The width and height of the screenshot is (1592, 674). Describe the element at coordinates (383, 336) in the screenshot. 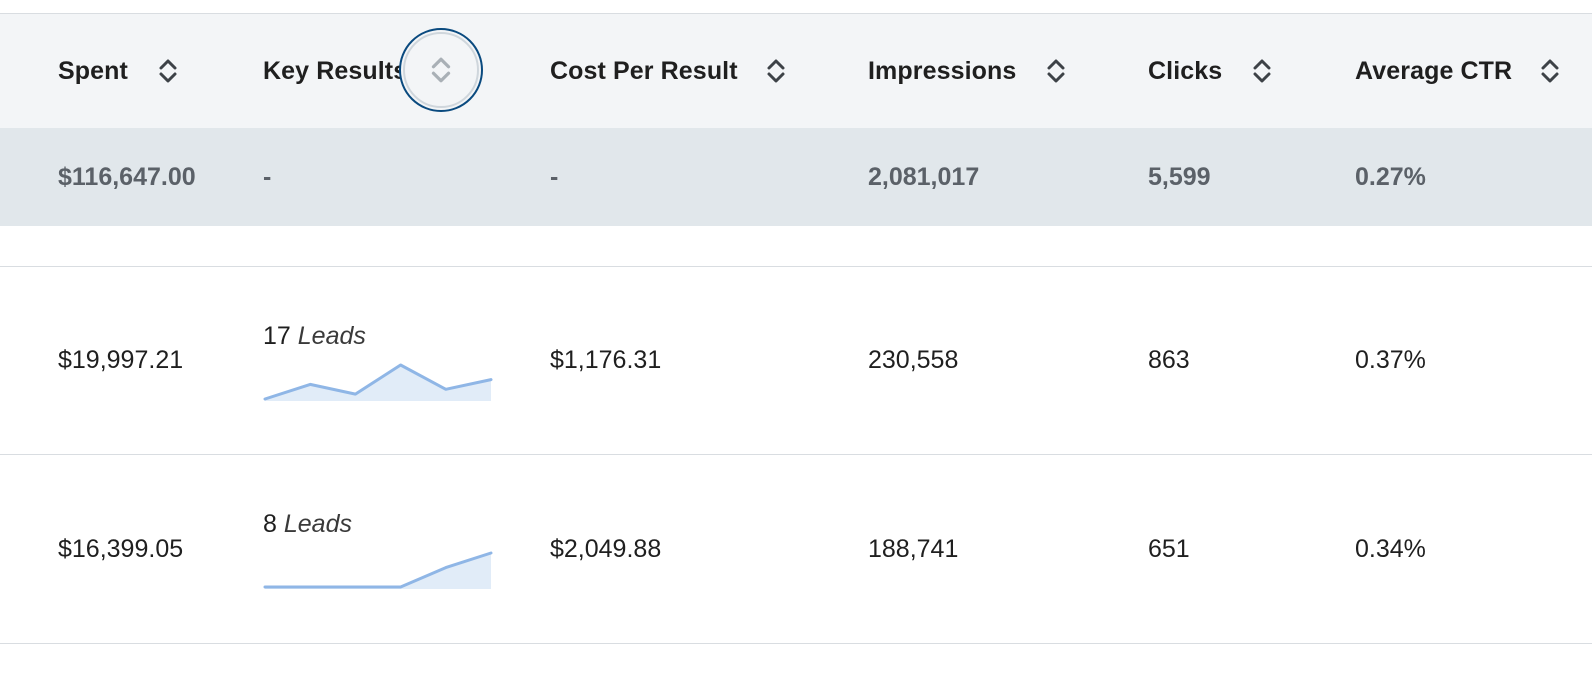

I see `key-results-text: 17 Leads` at that location.